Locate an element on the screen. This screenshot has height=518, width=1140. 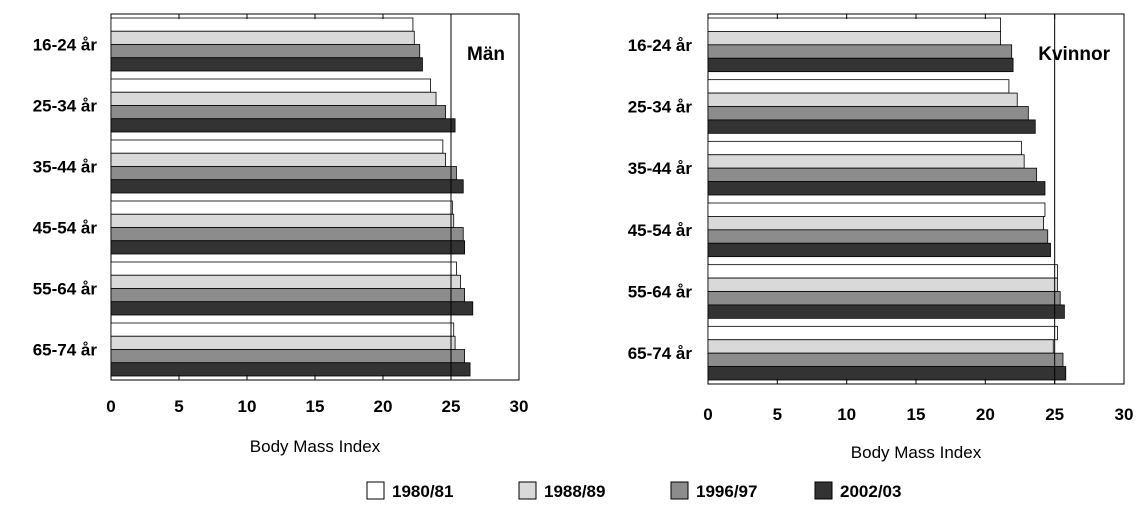
kvinnor-category-label: 16-24 år is located at coordinates (660, 45).